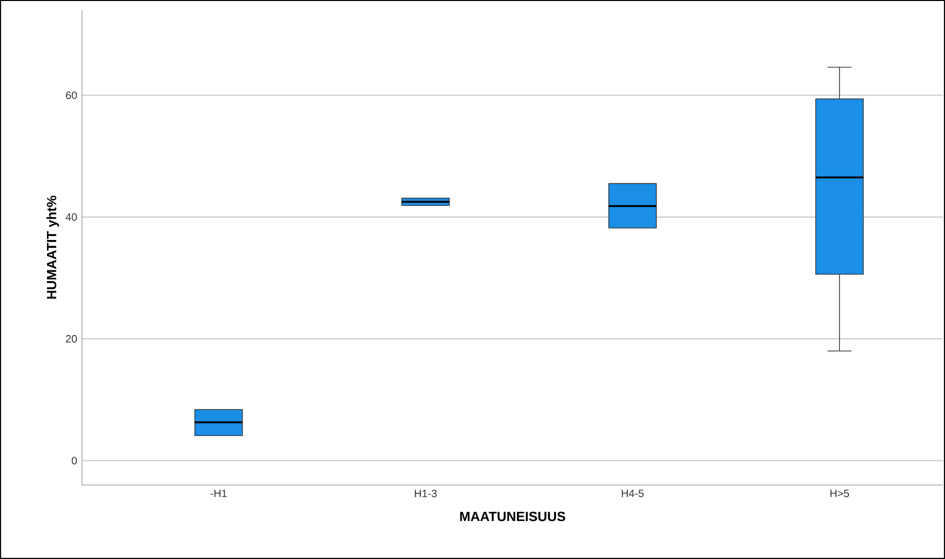 This screenshot has width=945, height=559. What do you see at coordinates (74, 460) in the screenshot?
I see `y-tick-label: 0` at bounding box center [74, 460].